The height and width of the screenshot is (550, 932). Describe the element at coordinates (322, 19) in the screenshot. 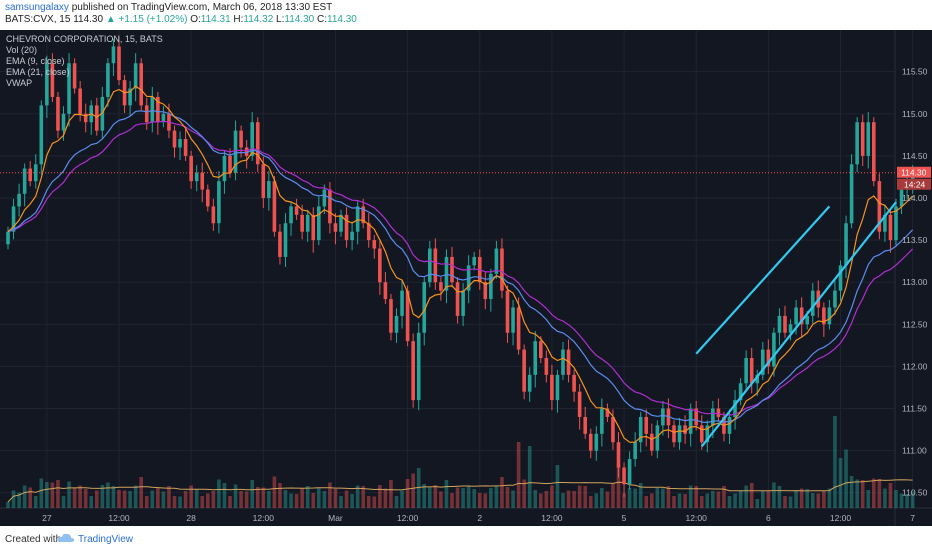

I see `close-label: C:` at that location.